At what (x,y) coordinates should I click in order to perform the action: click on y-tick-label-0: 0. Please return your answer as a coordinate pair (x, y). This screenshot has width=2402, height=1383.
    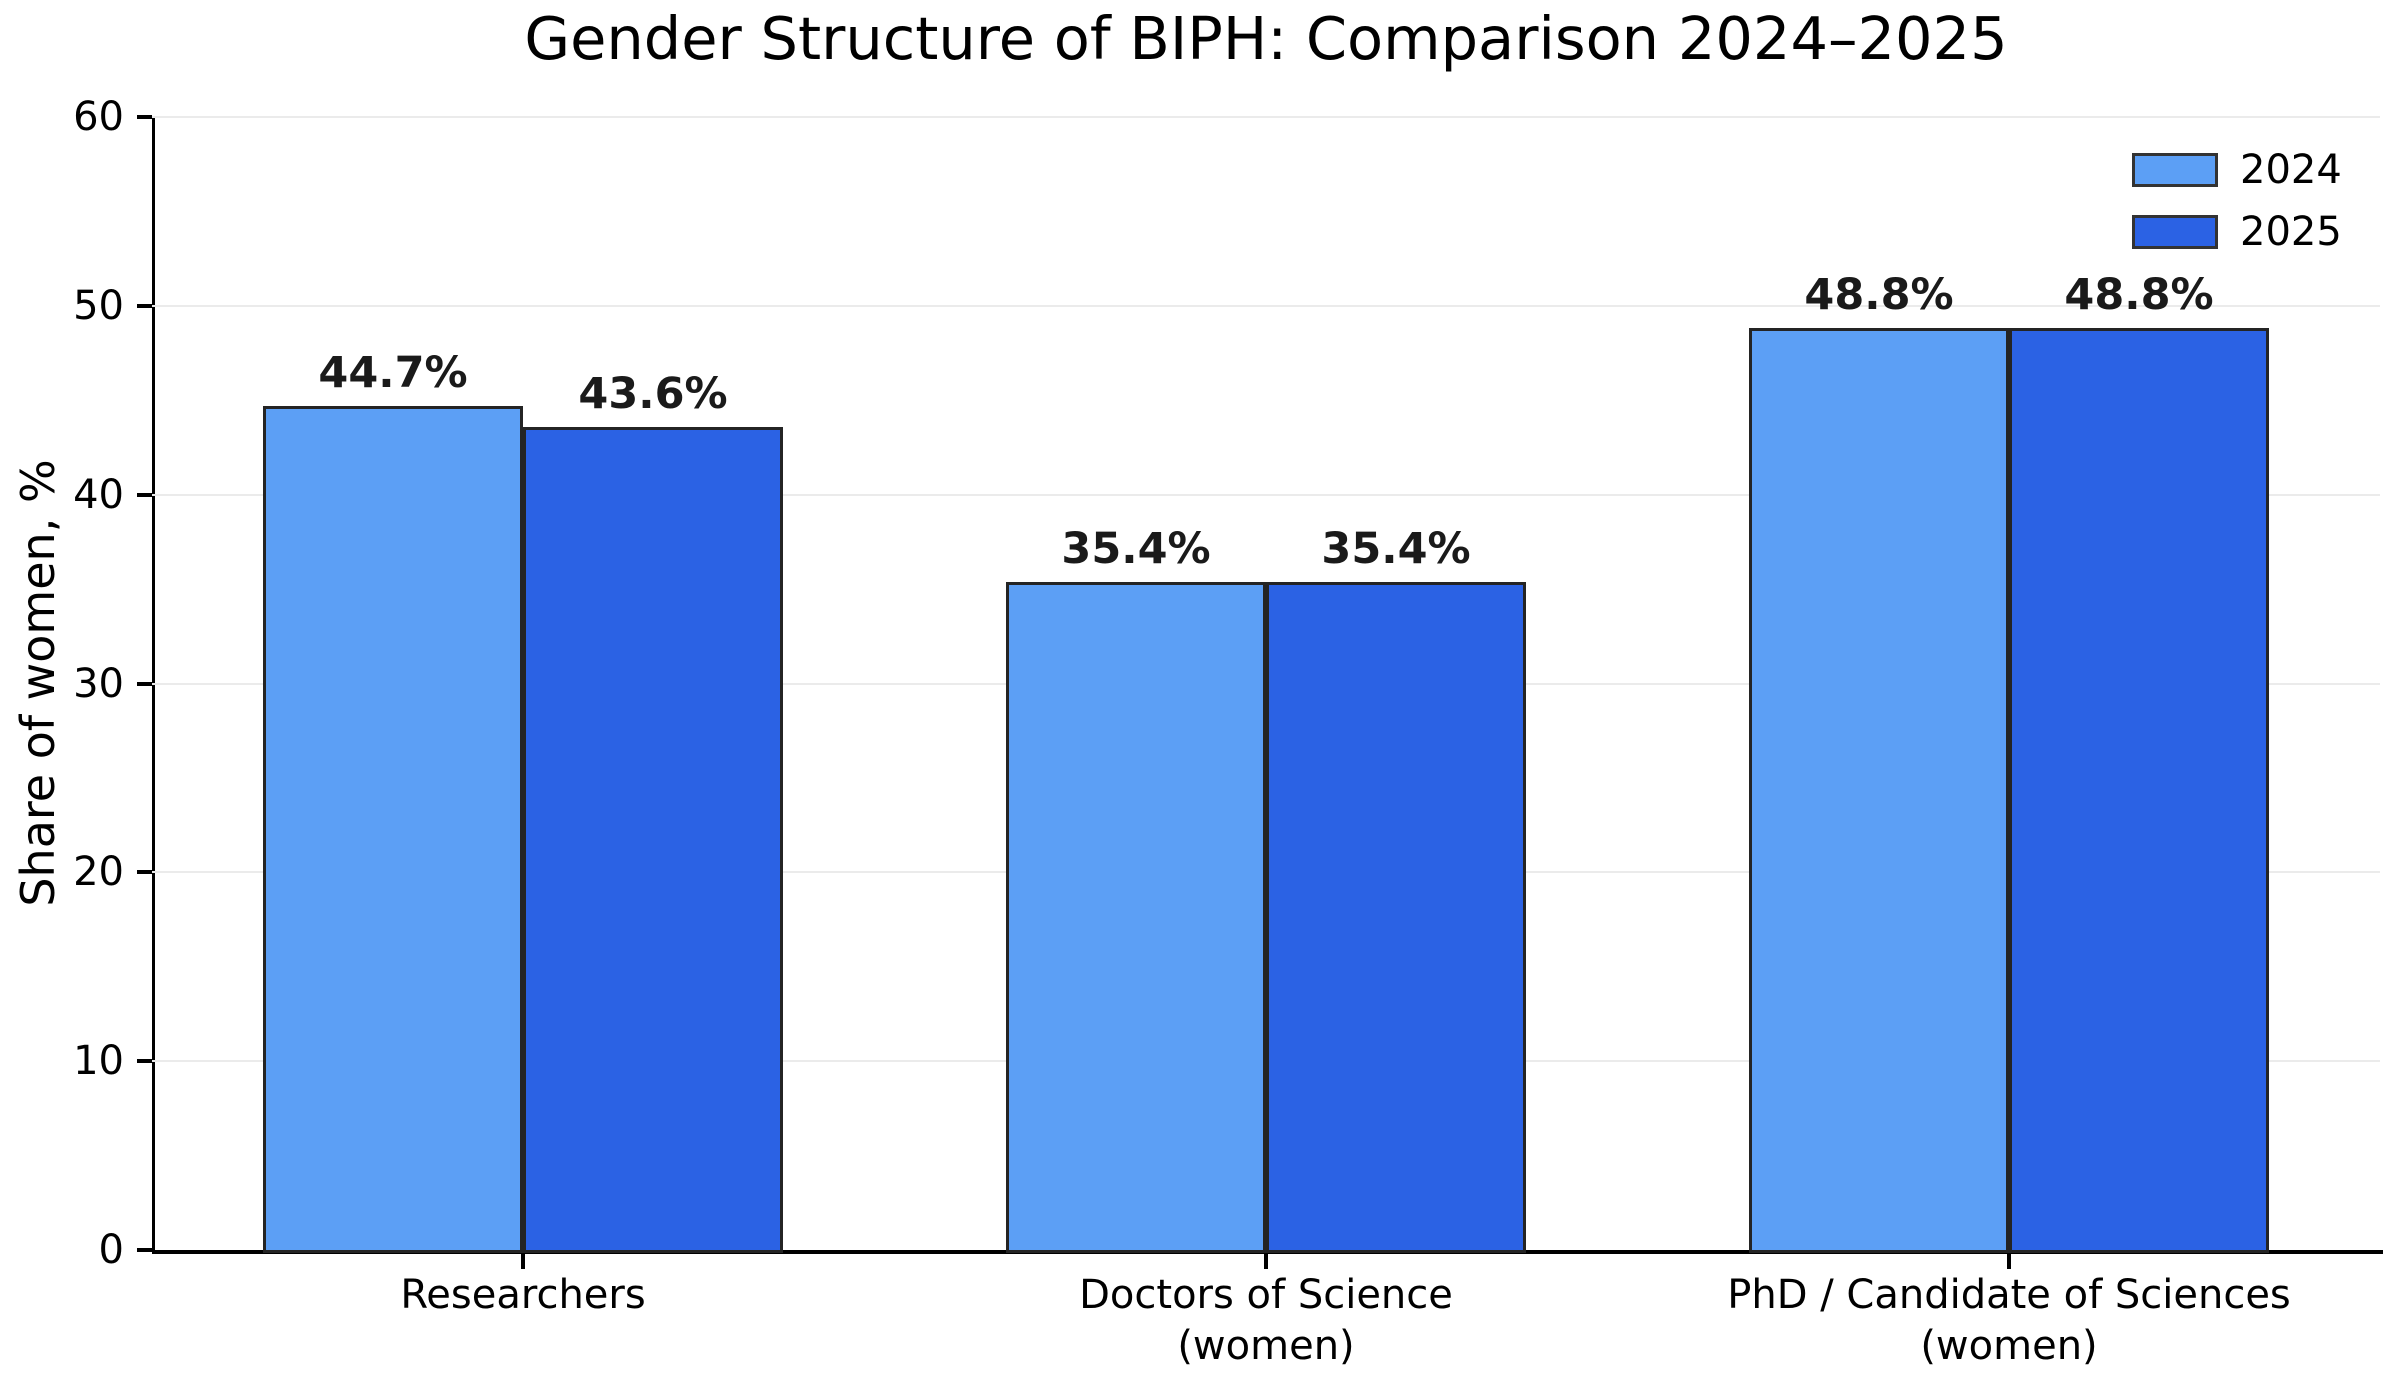
    Looking at the image, I should click on (111, 1250).